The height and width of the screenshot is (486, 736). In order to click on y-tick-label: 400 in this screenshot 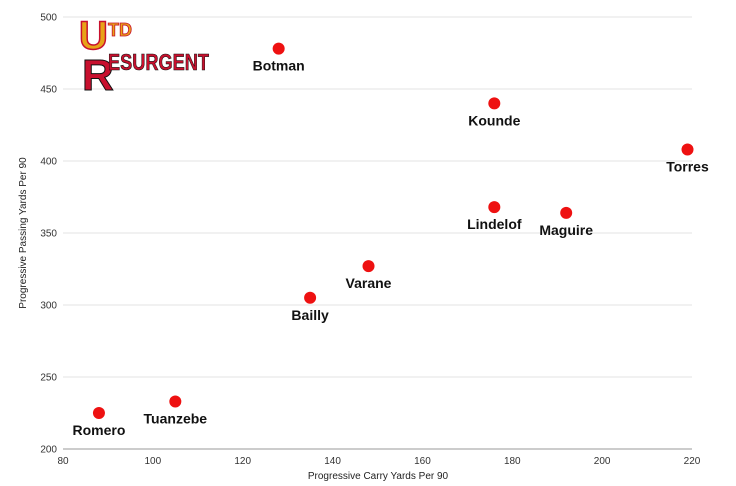, I will do `click(48, 162)`.